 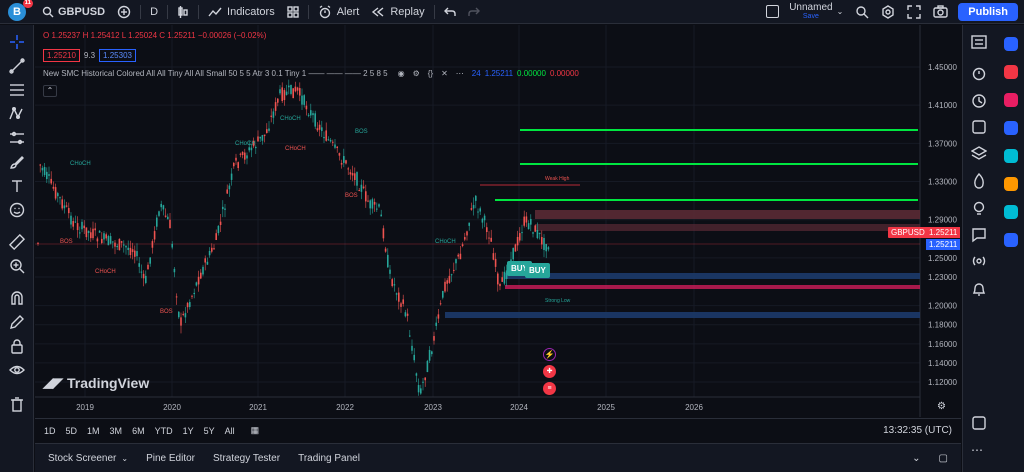 I want to click on hide-drawings-tool, so click(x=17, y=370).